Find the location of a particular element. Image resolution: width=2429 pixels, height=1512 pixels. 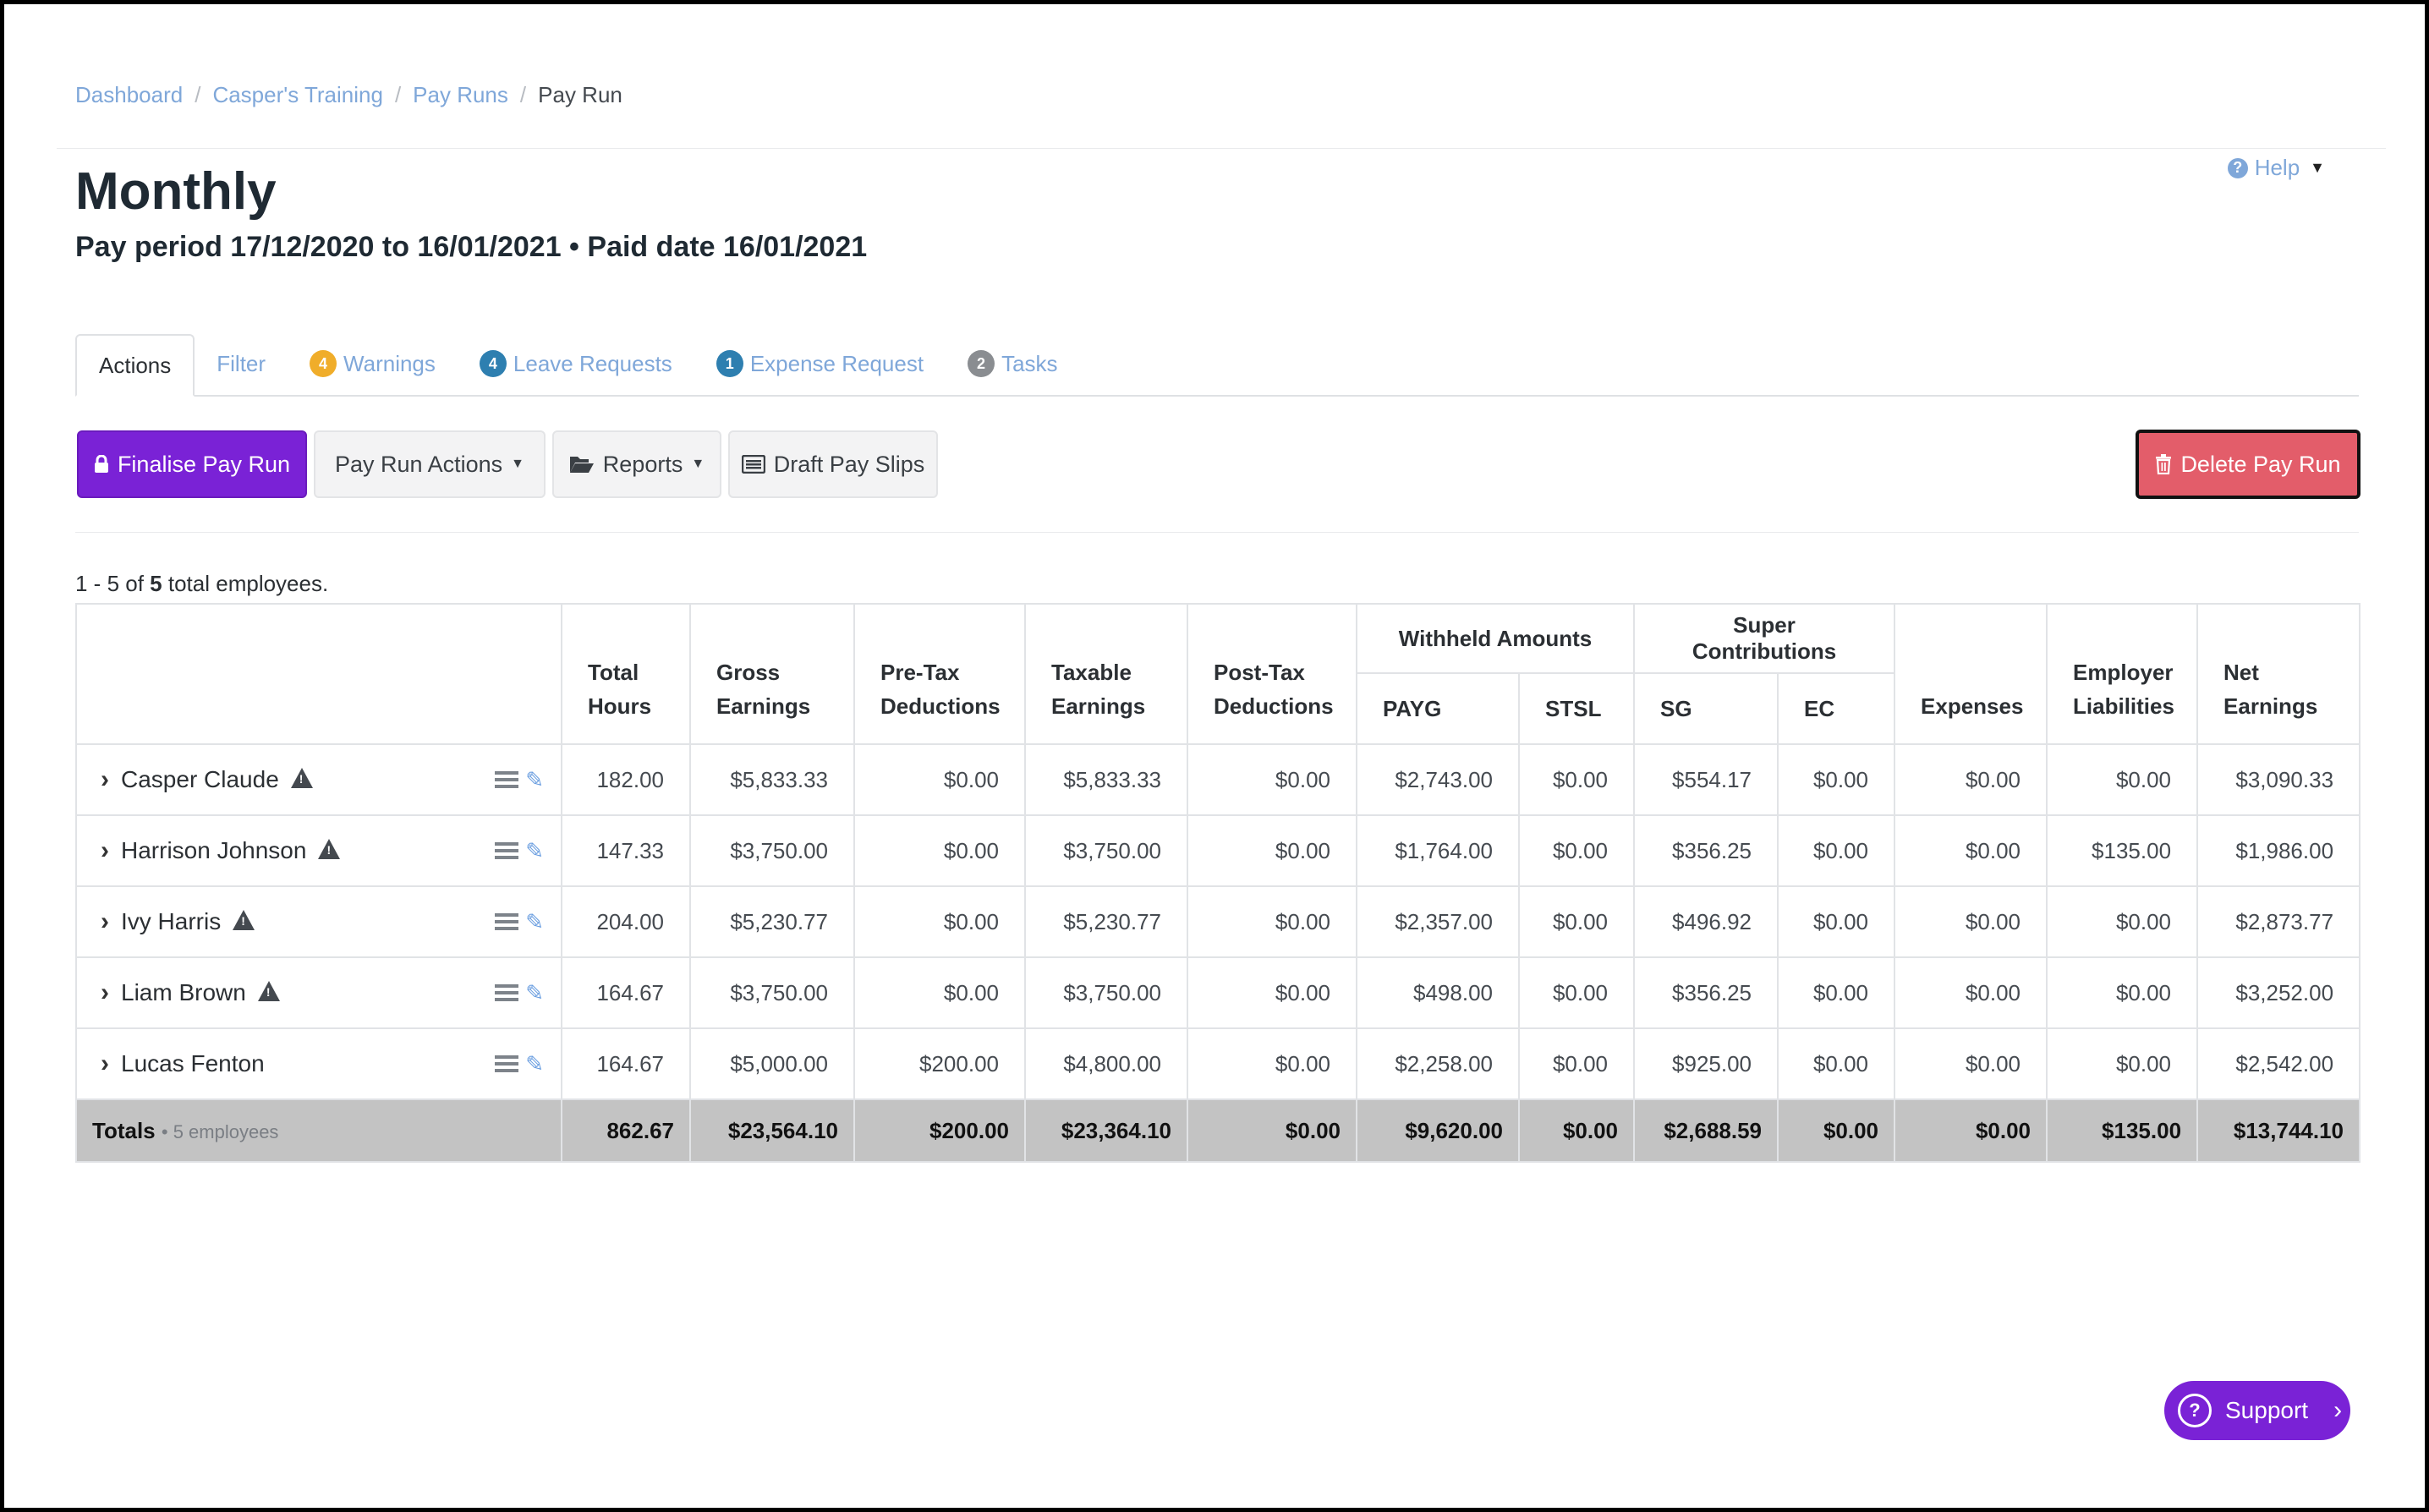

employee-name: Harrison Johnson is located at coordinates (214, 850).